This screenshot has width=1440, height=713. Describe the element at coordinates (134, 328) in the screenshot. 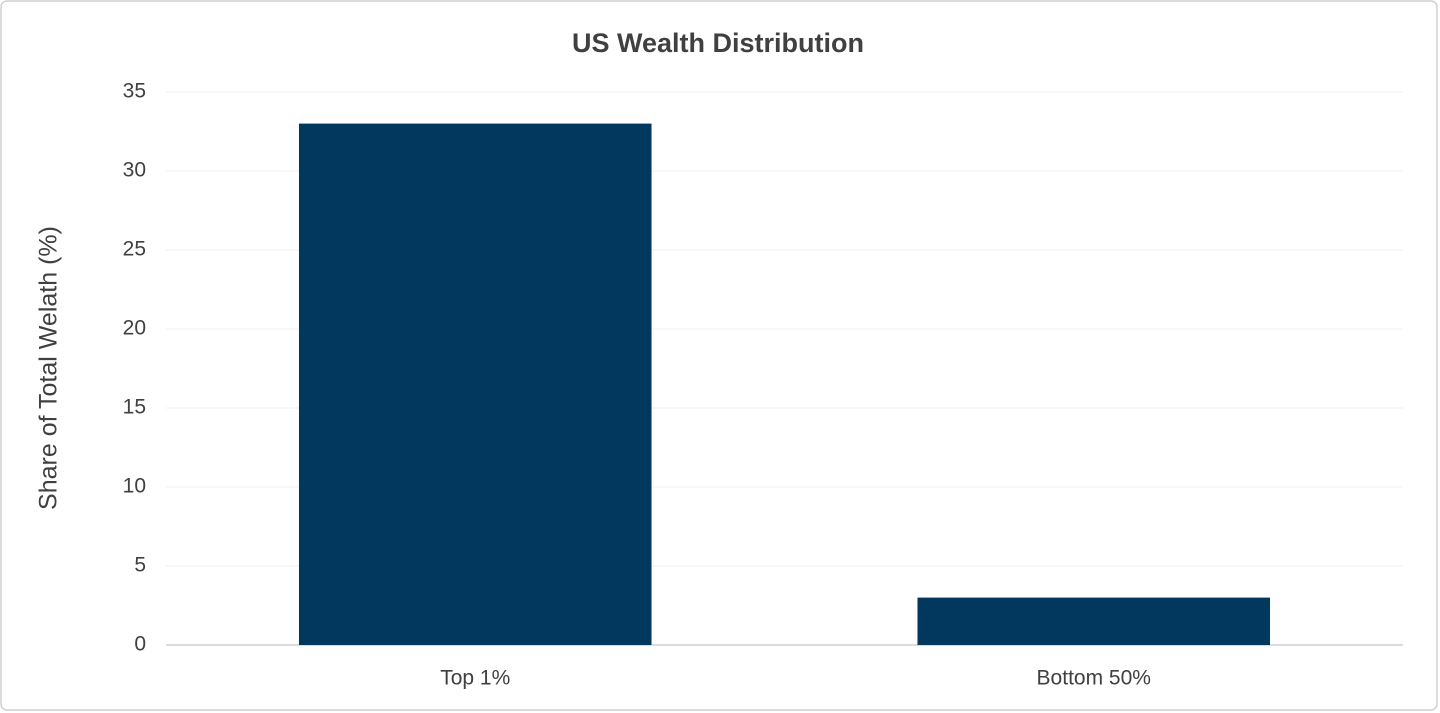

I see `y-tick-label: 20` at that location.